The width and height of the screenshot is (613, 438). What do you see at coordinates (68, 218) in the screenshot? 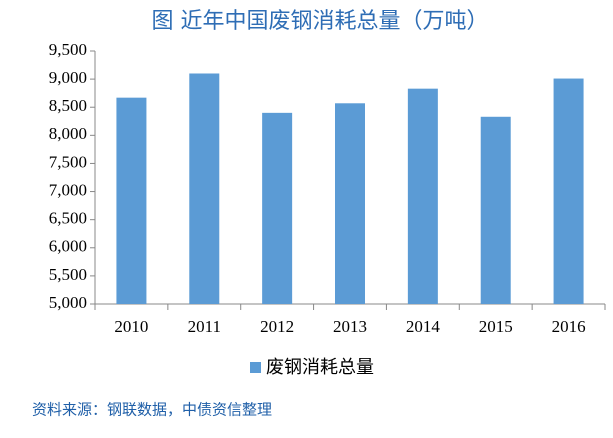
I see `y-tick-label: 6,500` at bounding box center [68, 218].